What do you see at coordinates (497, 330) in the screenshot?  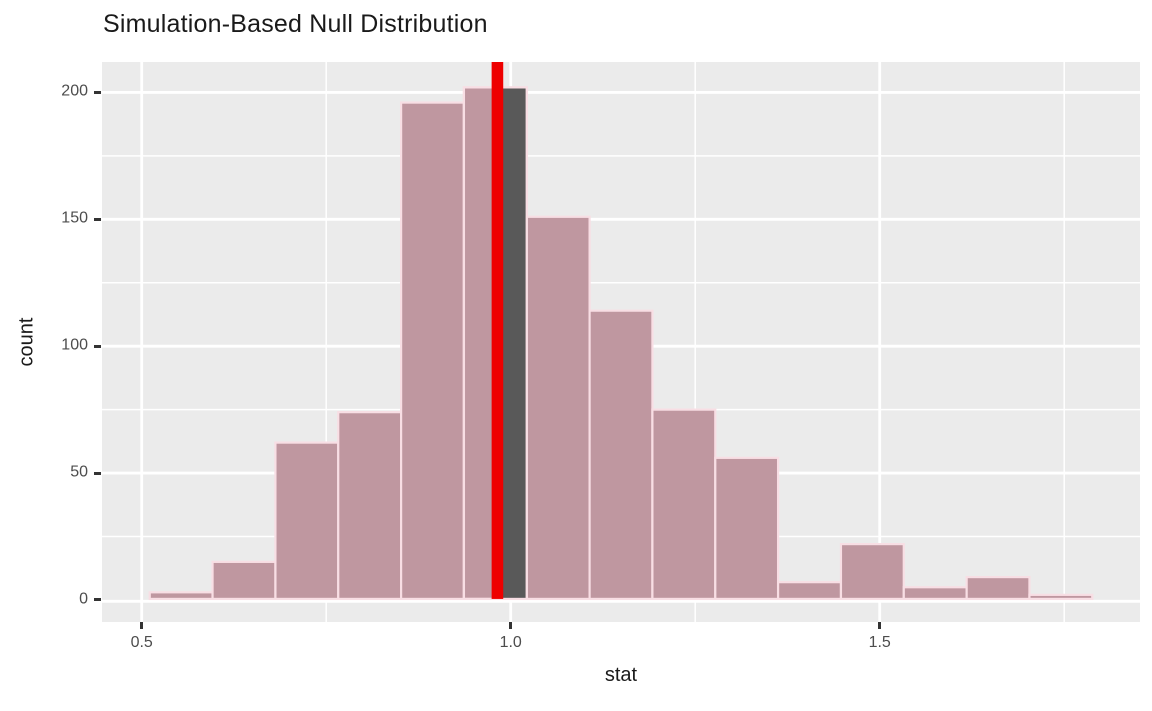 I see `observed-stat-line` at bounding box center [497, 330].